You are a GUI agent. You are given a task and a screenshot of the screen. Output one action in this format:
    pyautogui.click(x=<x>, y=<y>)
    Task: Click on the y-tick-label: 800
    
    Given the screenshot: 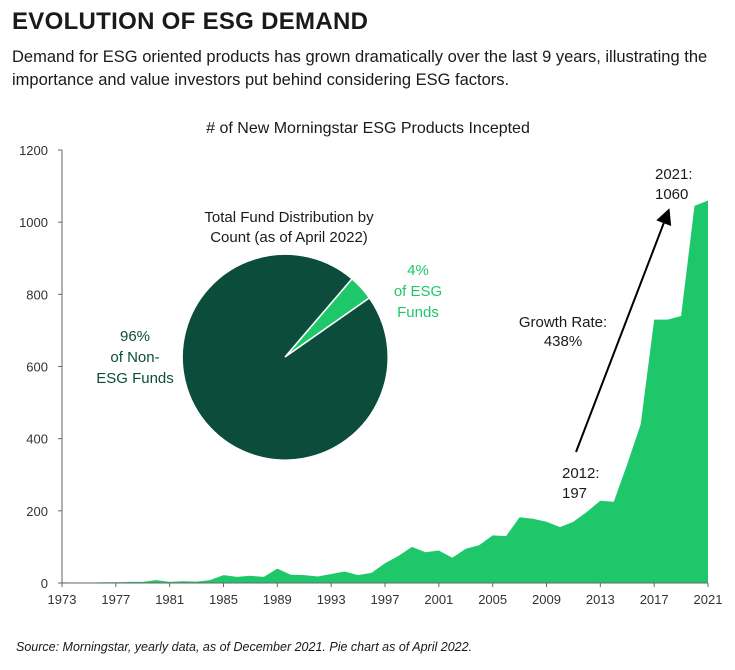 What is the action you would take?
    pyautogui.click(x=37, y=294)
    